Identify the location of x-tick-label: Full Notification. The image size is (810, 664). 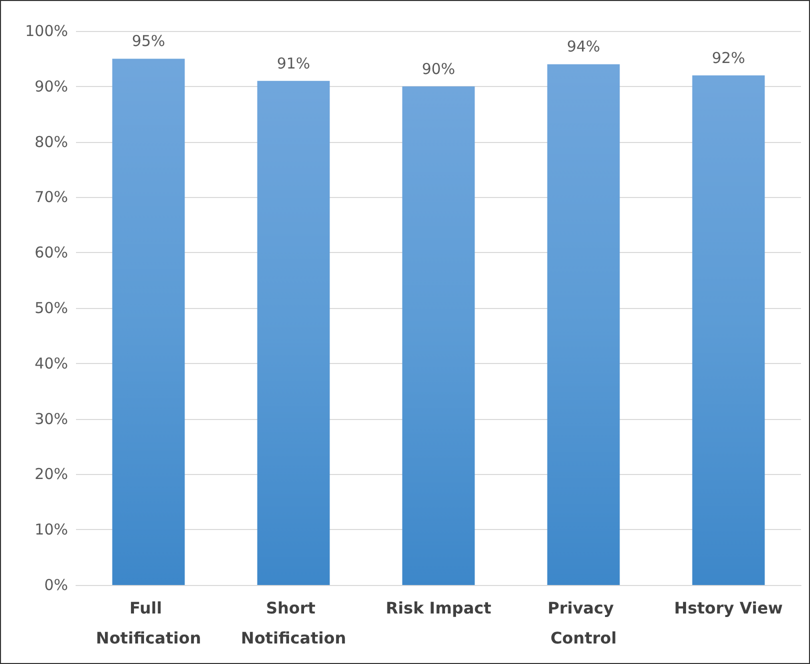
(149, 623).